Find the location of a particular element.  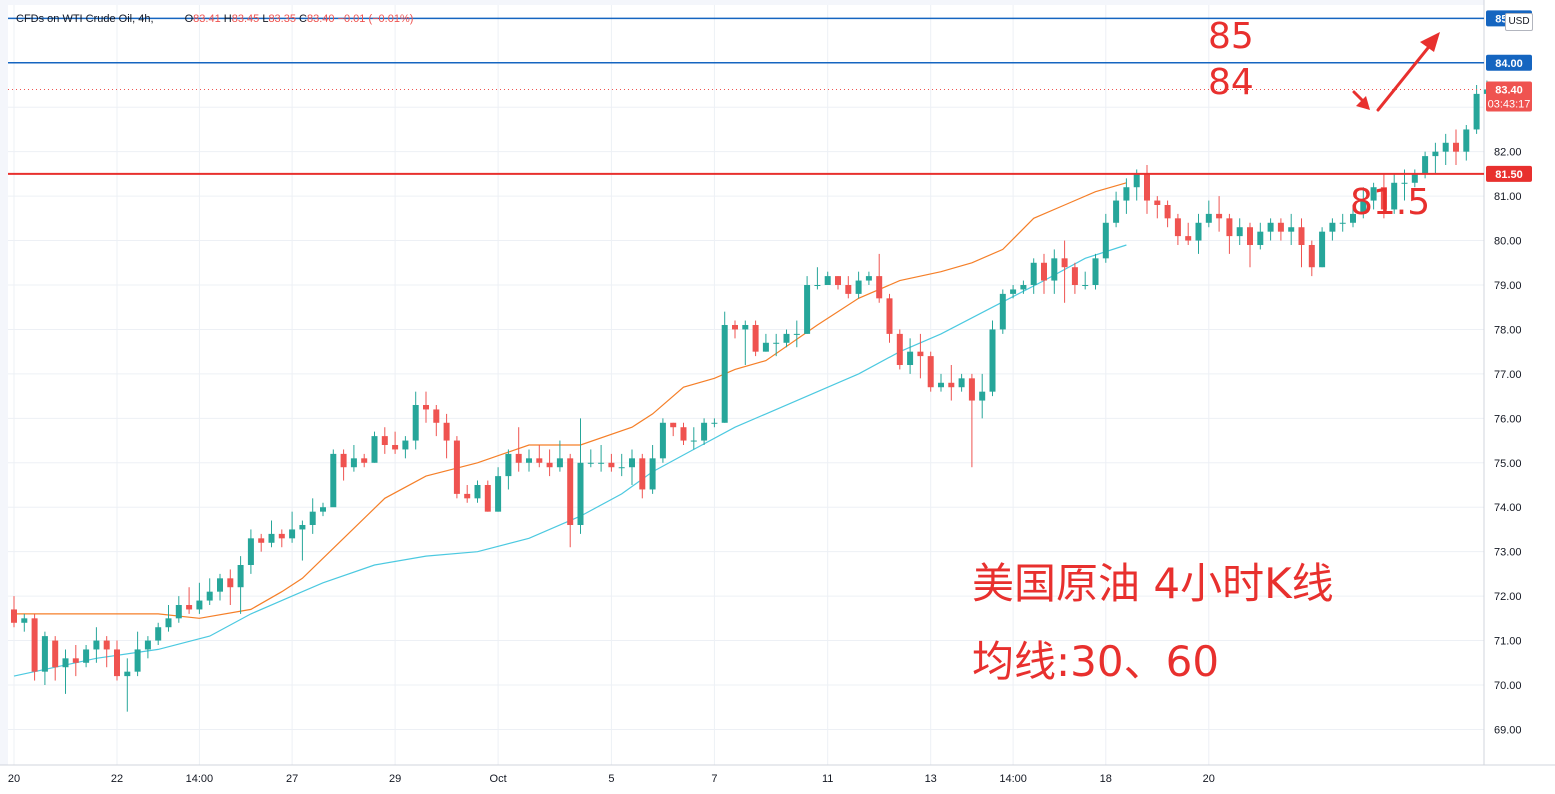

close-value: 83.40 is located at coordinates (320, 19).